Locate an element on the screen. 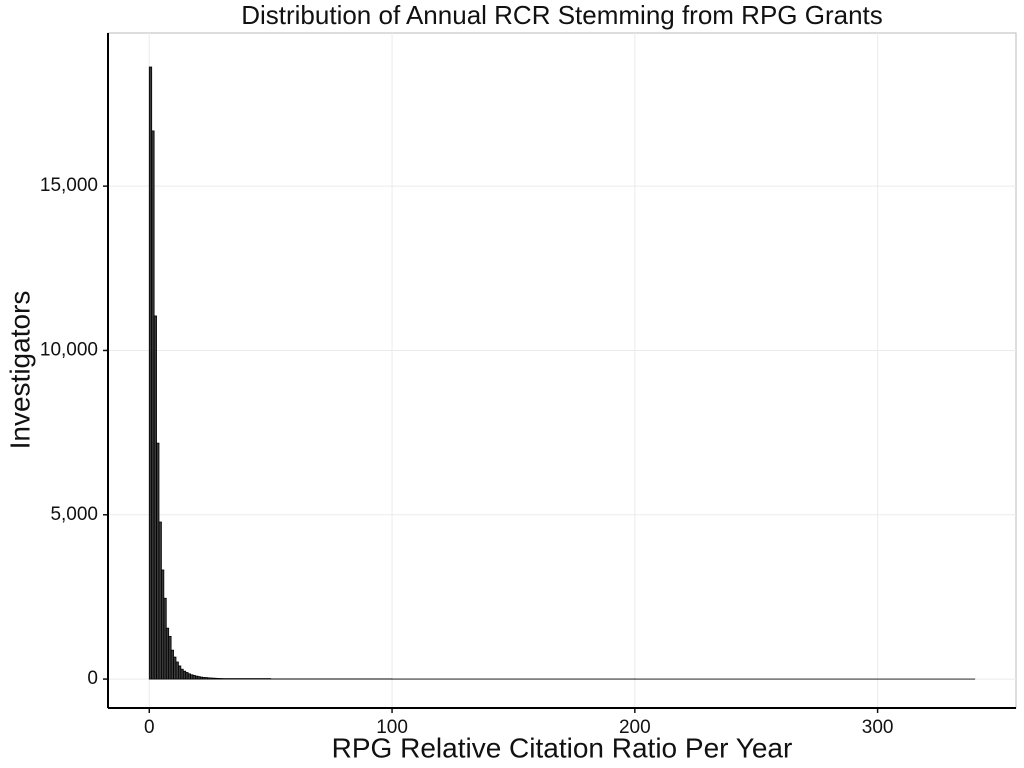 This screenshot has width=1024, height=768. y-tick-label: 5,000 is located at coordinates (74, 514).